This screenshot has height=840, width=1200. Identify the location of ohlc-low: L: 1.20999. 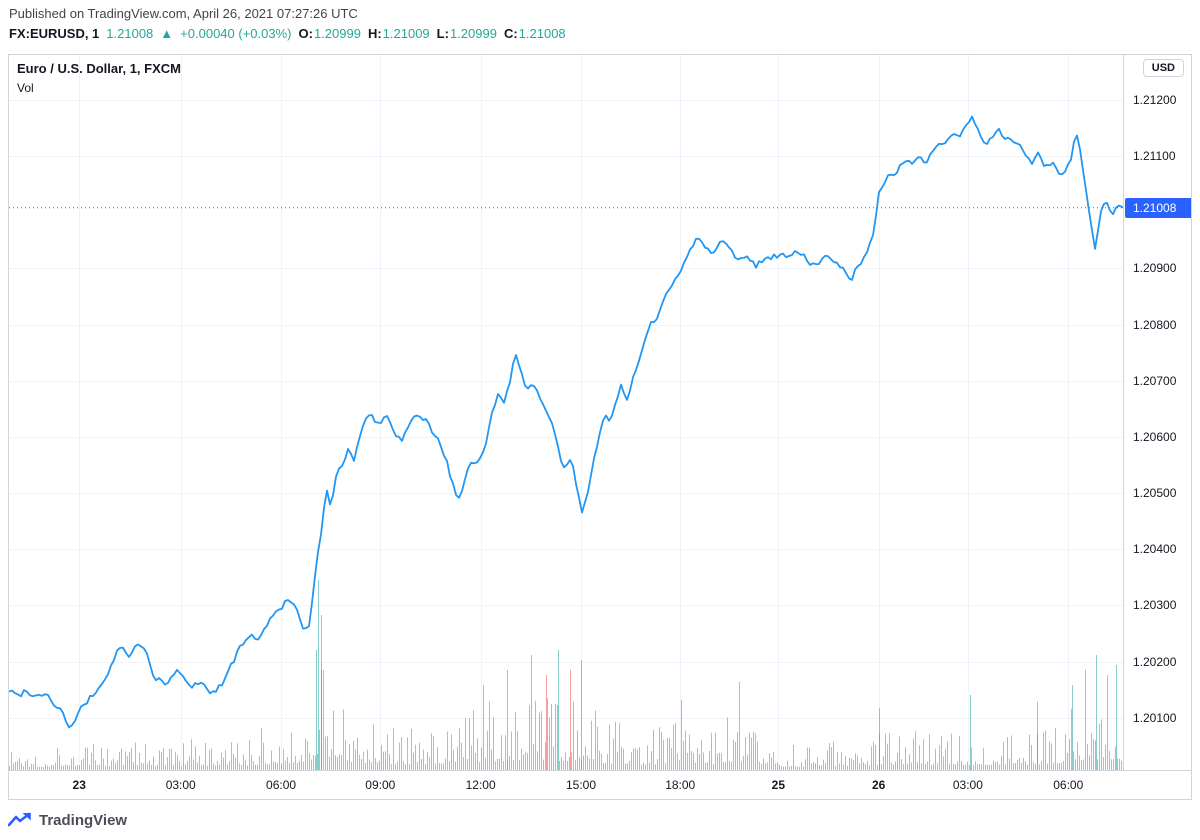
(467, 33).